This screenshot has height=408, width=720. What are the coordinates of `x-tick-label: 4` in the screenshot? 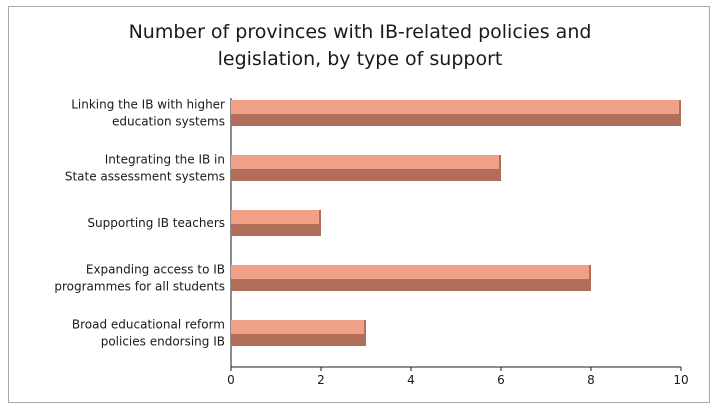 It's located at (411, 380).